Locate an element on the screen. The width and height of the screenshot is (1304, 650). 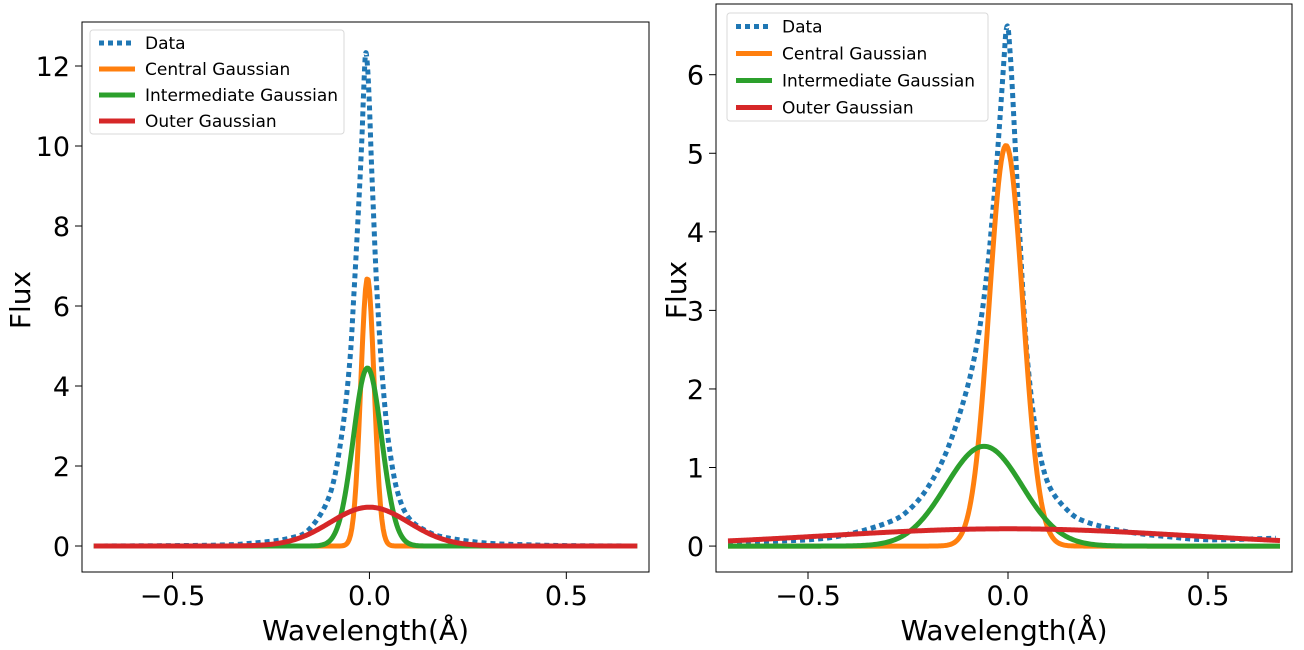
y-tick-label: 8 is located at coordinates (61, 227).